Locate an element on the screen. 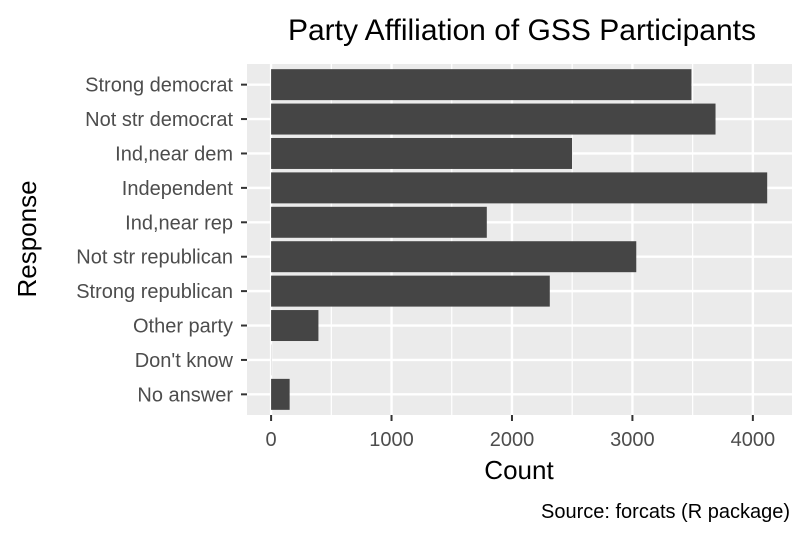  x-tick-label: 3000 is located at coordinates (632, 440).